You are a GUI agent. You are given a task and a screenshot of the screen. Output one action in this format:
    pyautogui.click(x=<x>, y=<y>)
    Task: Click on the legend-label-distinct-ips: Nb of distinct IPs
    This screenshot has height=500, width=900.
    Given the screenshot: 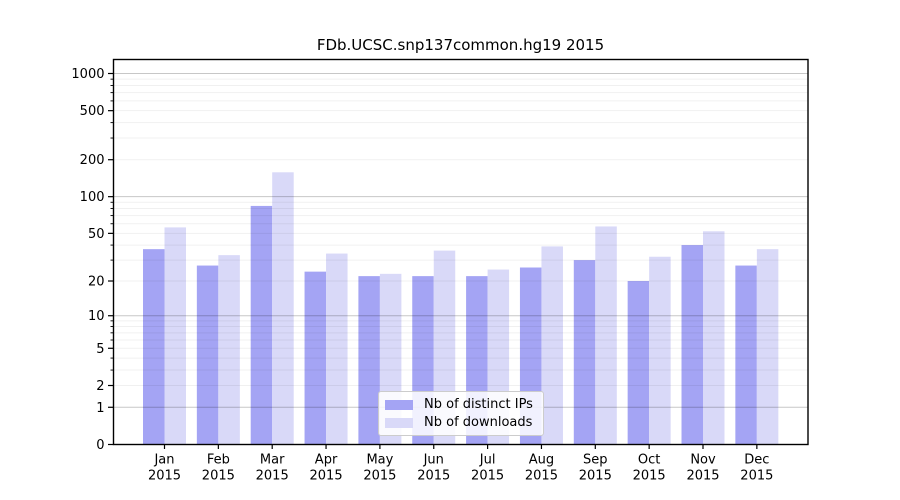 What is the action you would take?
    pyautogui.click(x=478, y=404)
    